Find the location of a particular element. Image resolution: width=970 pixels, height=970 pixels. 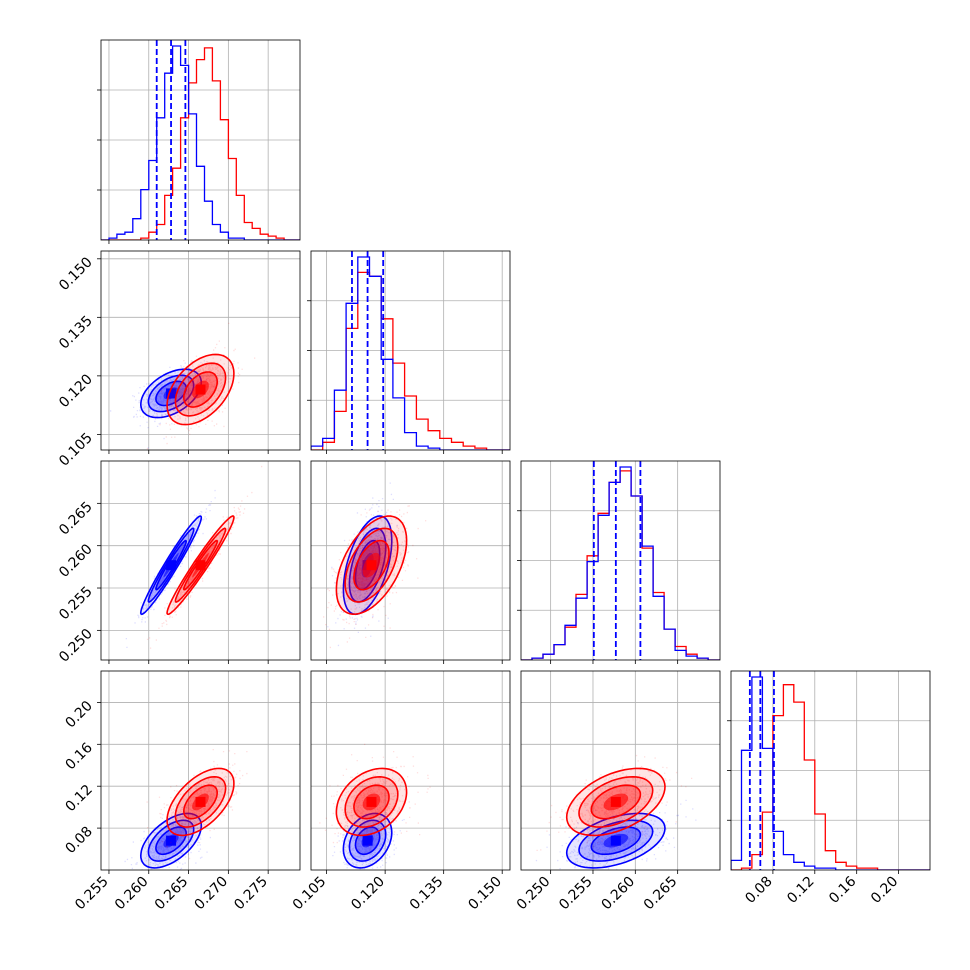

histogram-p3 is located at coordinates (830, 770).